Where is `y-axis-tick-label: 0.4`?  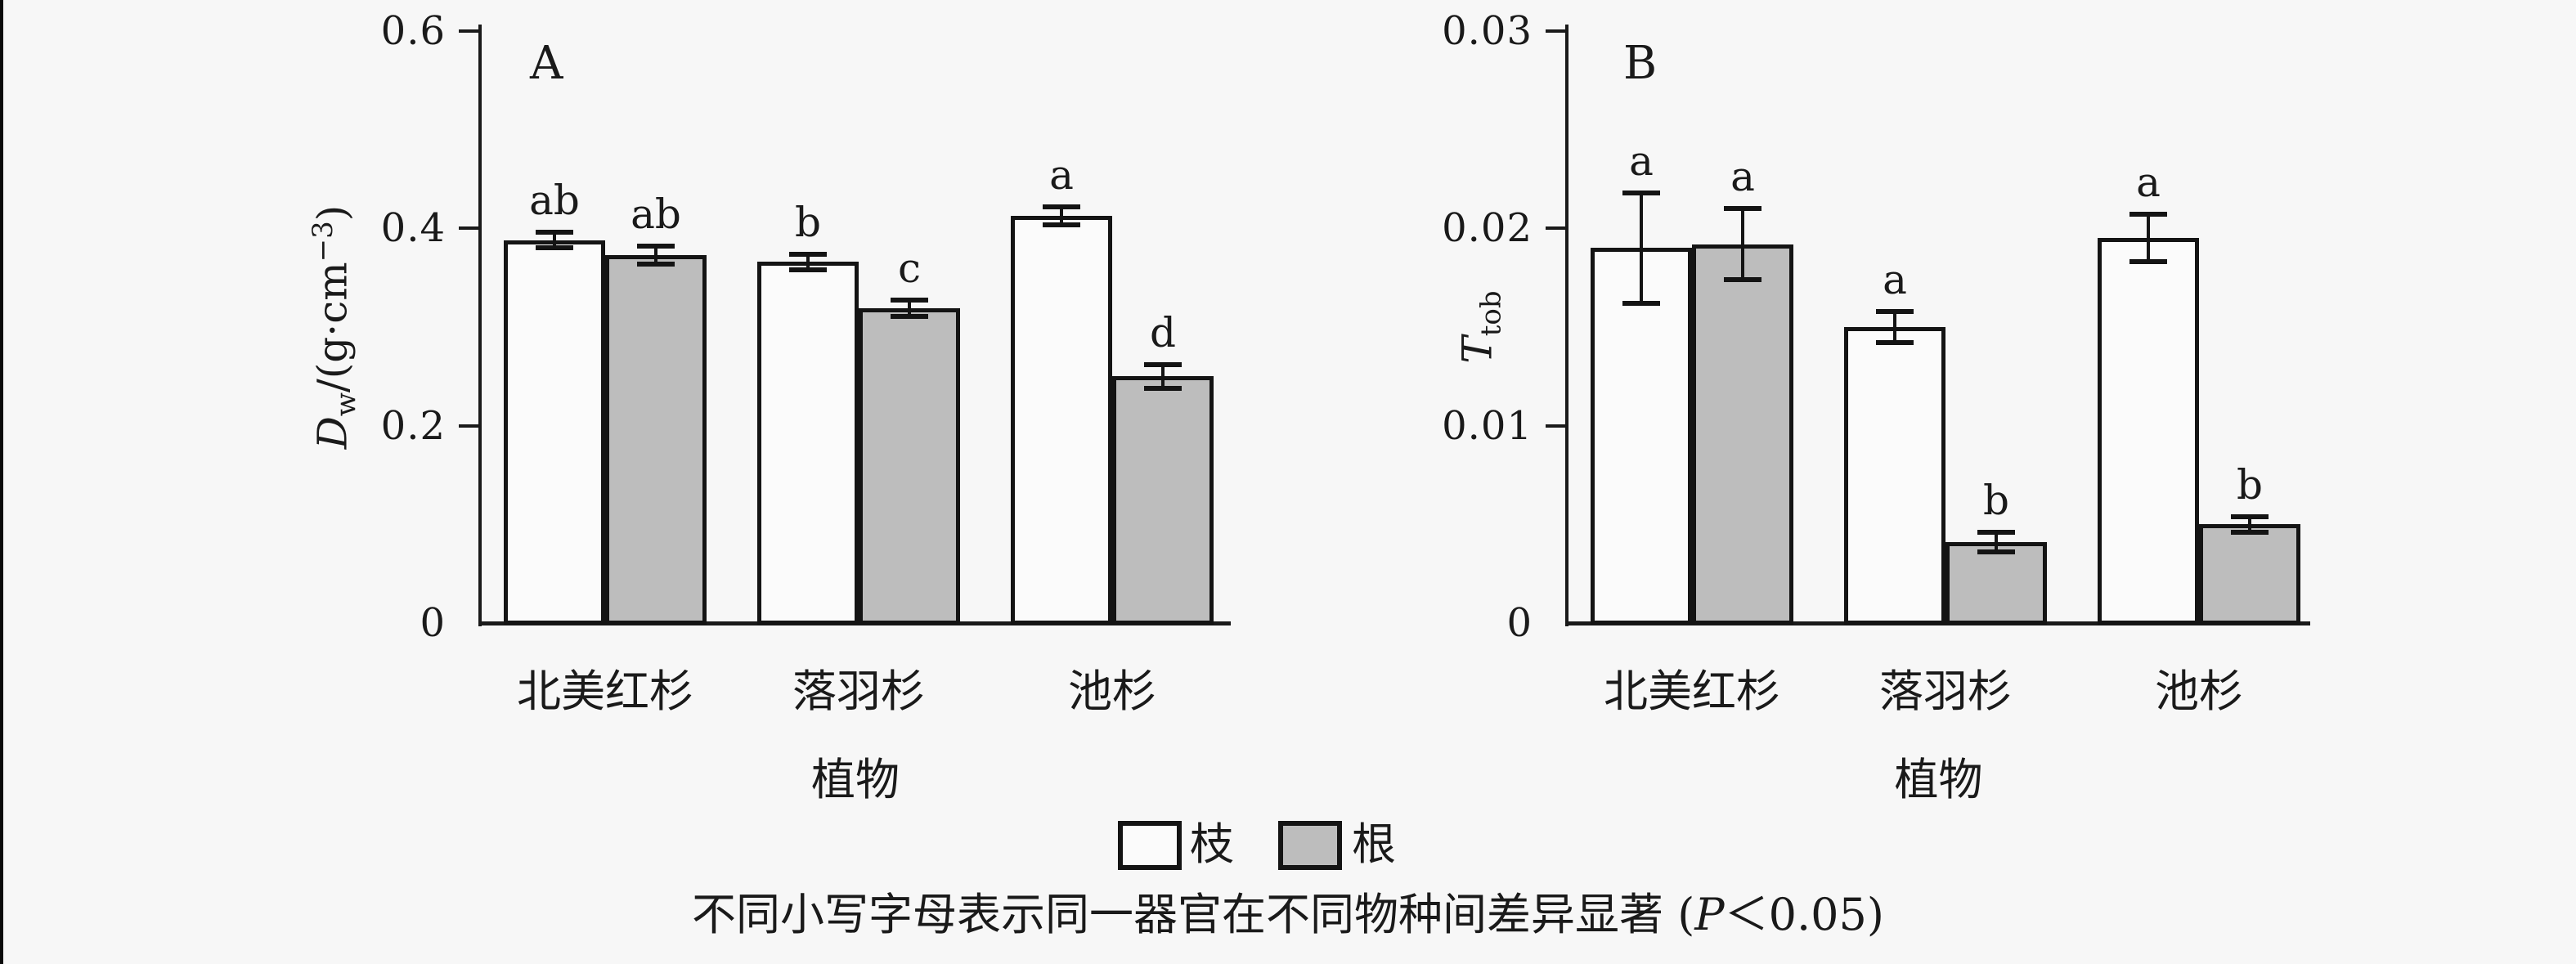 y-axis-tick-label: 0.4 is located at coordinates (413, 228).